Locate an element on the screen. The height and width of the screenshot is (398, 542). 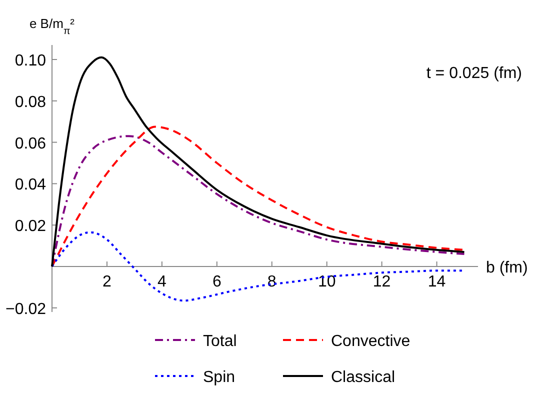
x-tick-label: 14 is located at coordinates (437, 281).